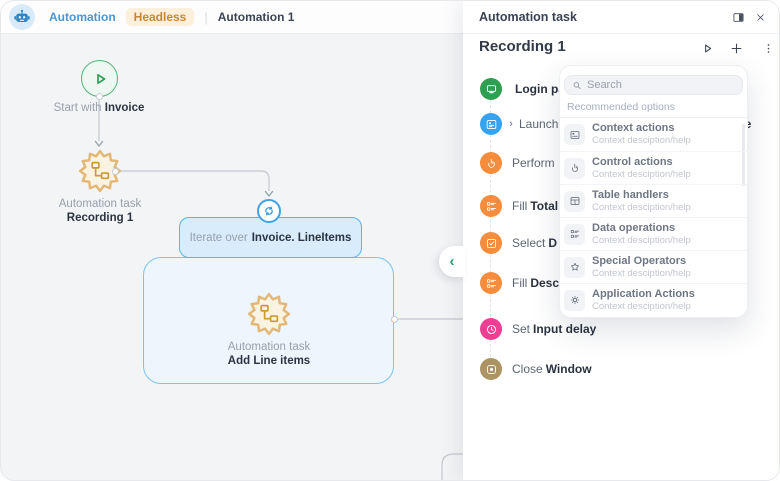 The image size is (780, 481). What do you see at coordinates (511, 124) in the screenshot?
I see `expander-chevron-icon: ›` at bounding box center [511, 124].